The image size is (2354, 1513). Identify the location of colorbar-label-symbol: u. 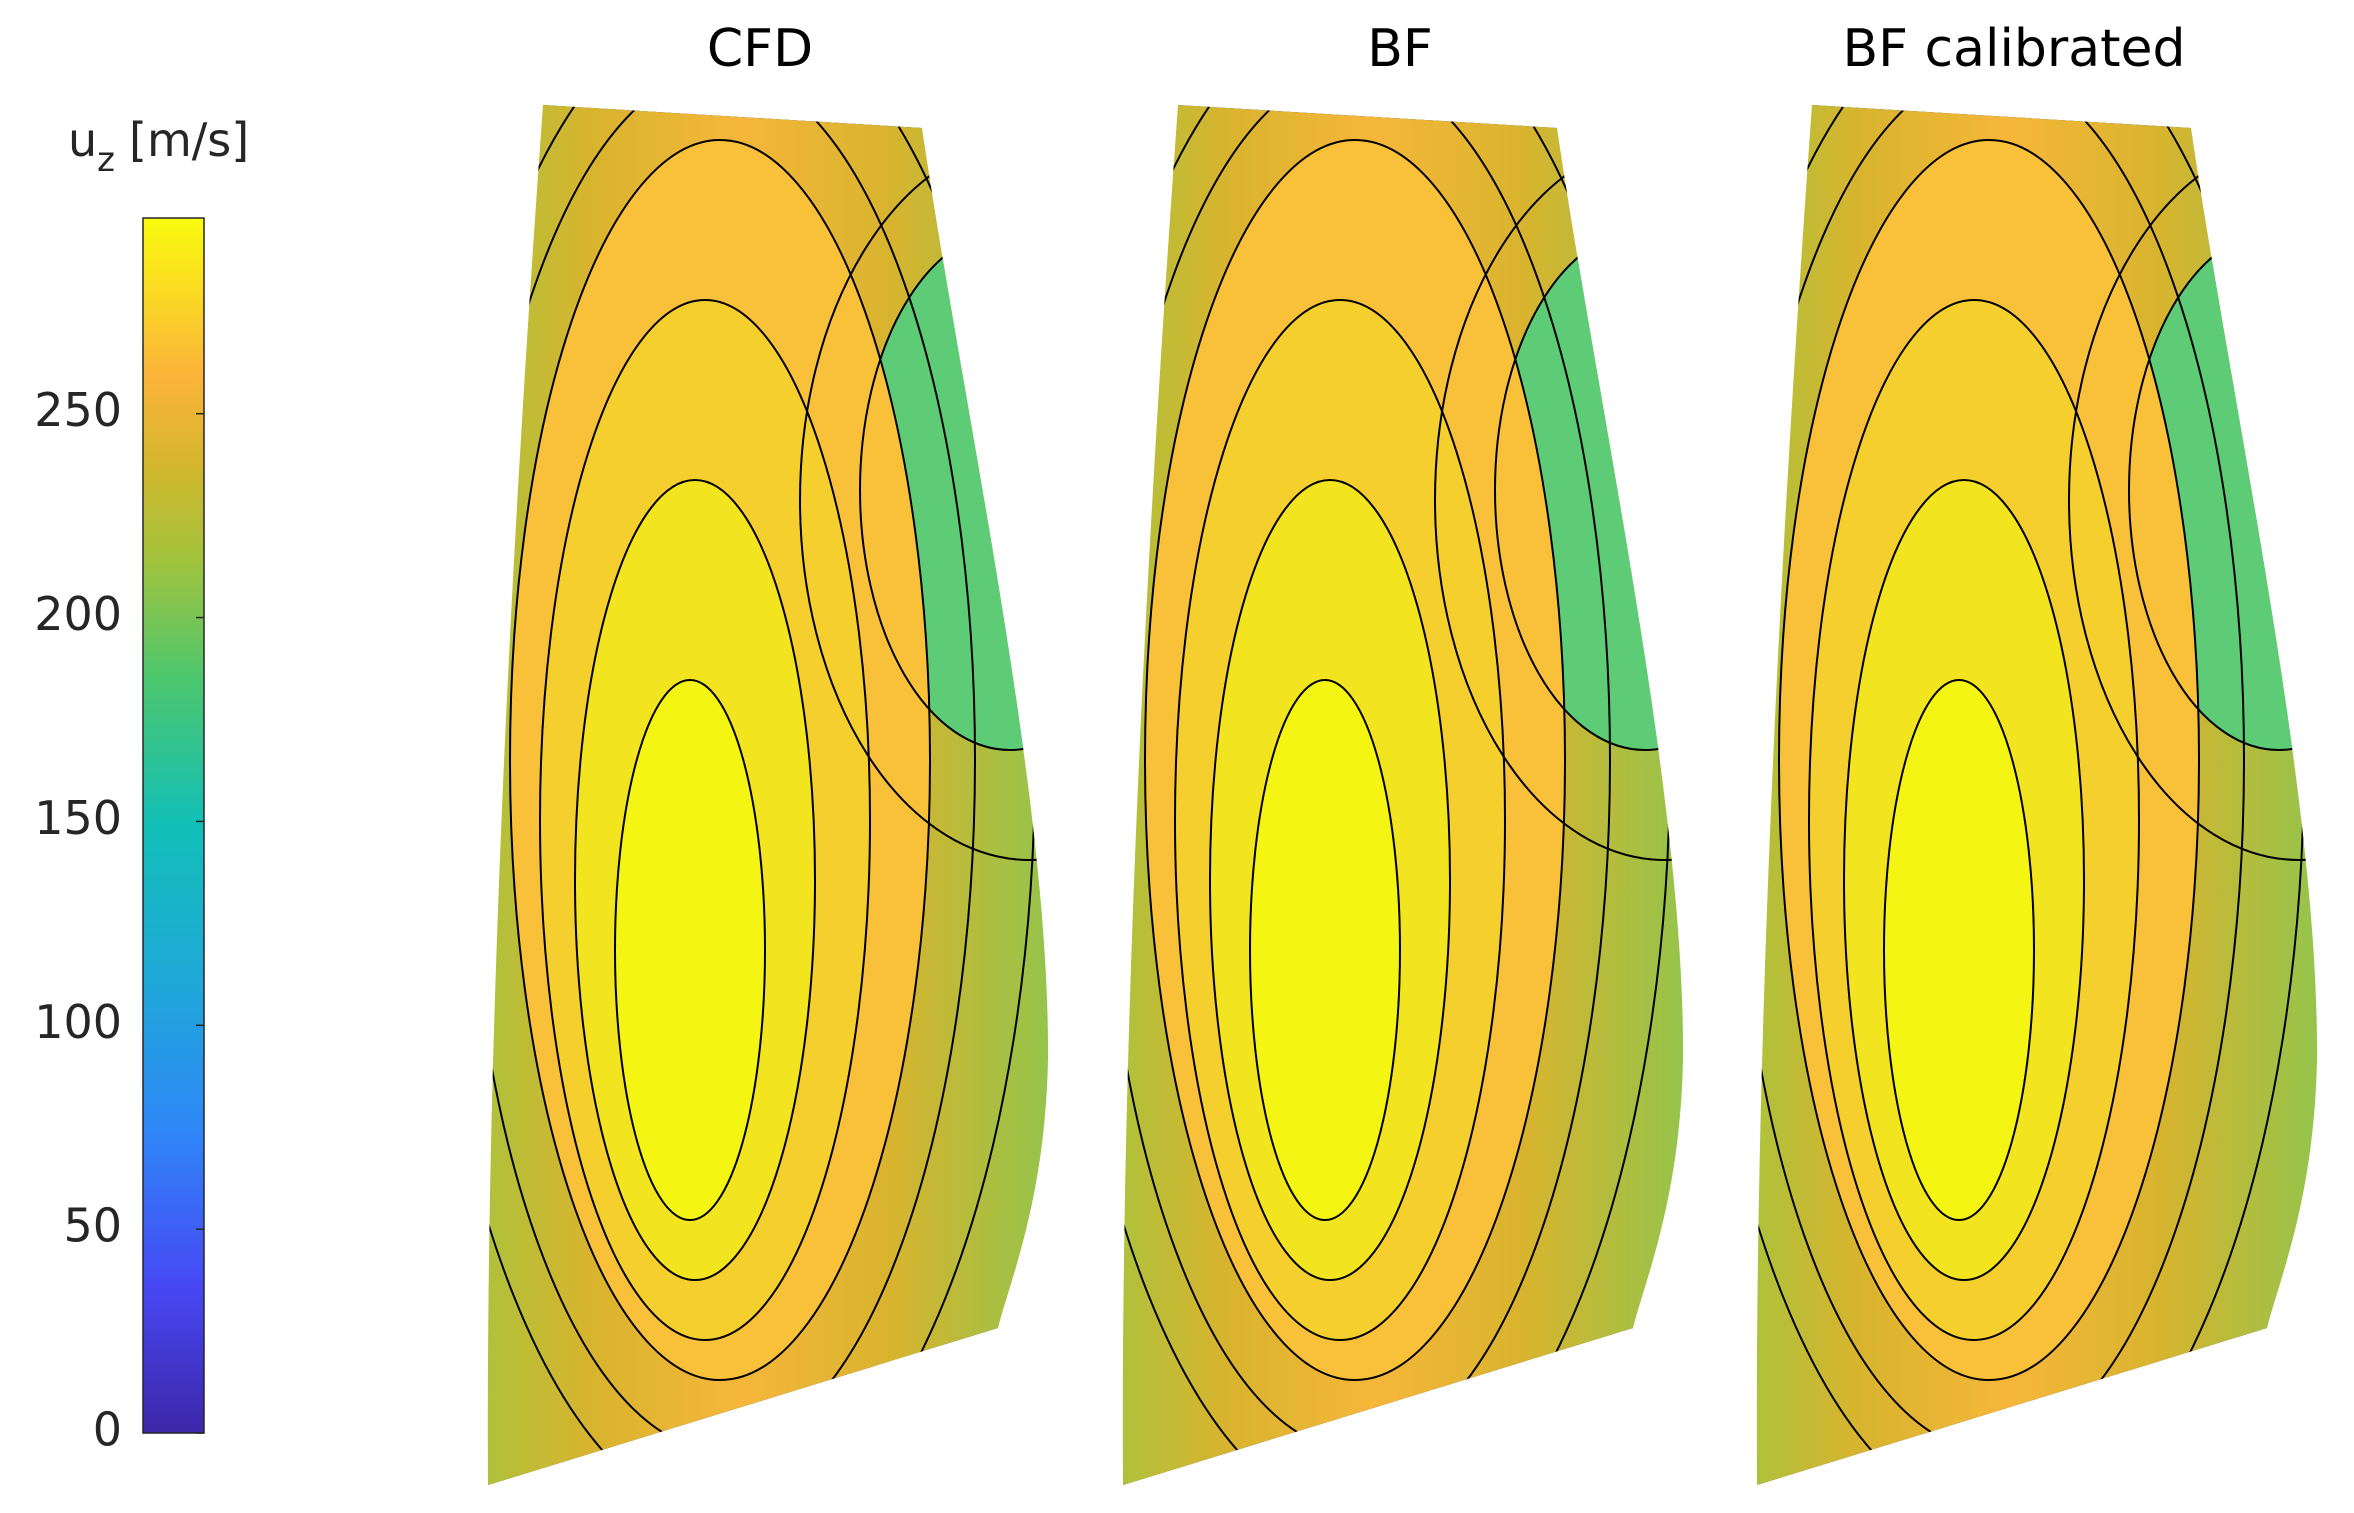
(82, 140).